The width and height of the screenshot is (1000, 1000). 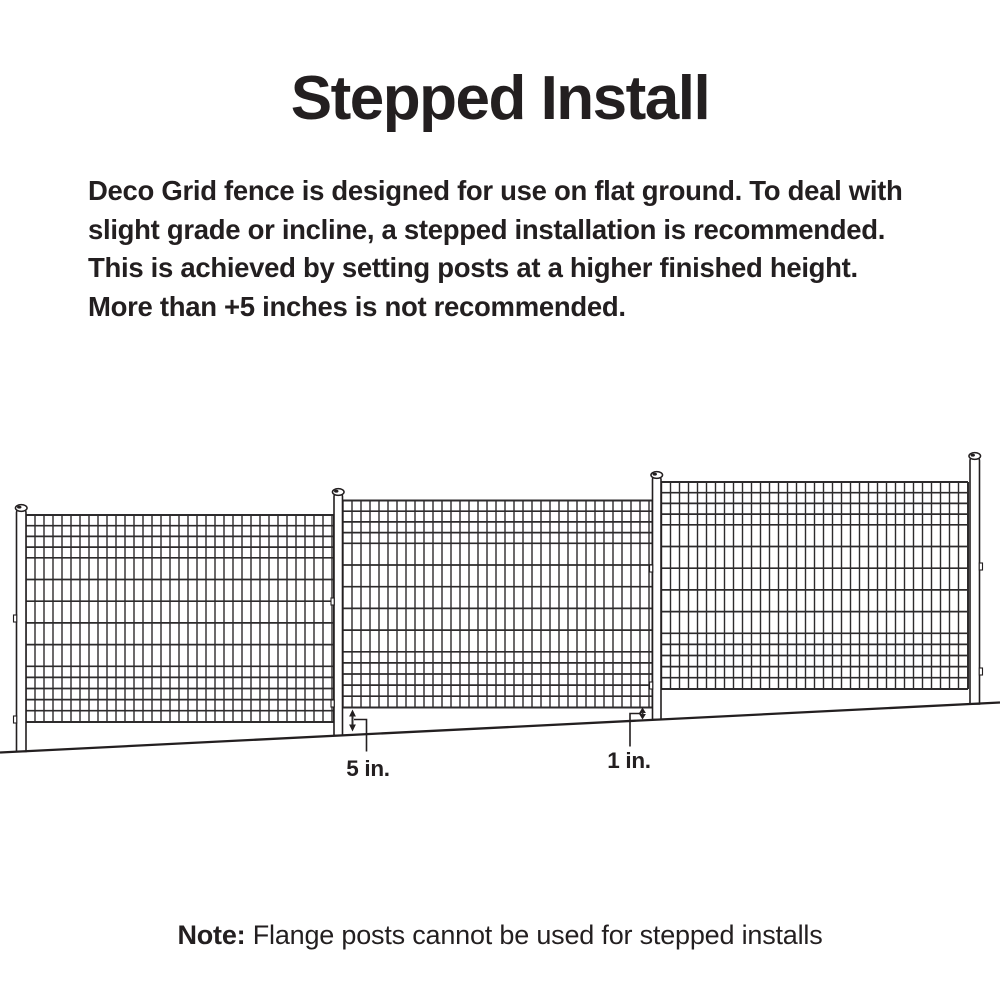 What do you see at coordinates (357, 306) in the screenshot?
I see `intro-line: More than +5 inches is not recommended.` at bounding box center [357, 306].